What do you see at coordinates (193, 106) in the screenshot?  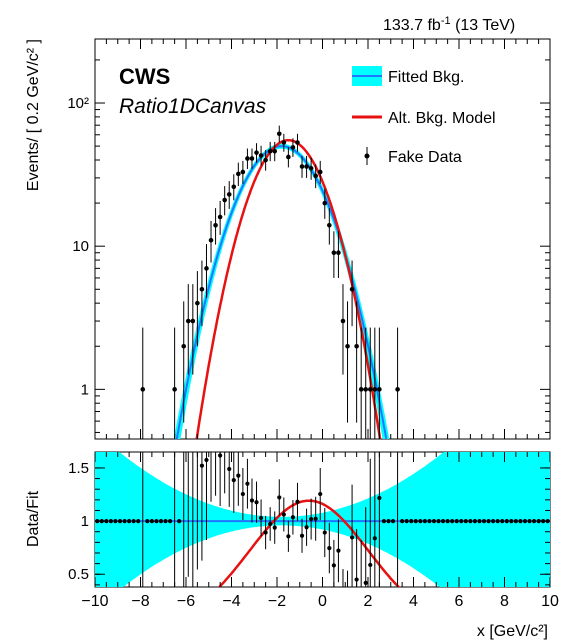 I see `canvas-label: Ratio1DCanvas` at bounding box center [193, 106].